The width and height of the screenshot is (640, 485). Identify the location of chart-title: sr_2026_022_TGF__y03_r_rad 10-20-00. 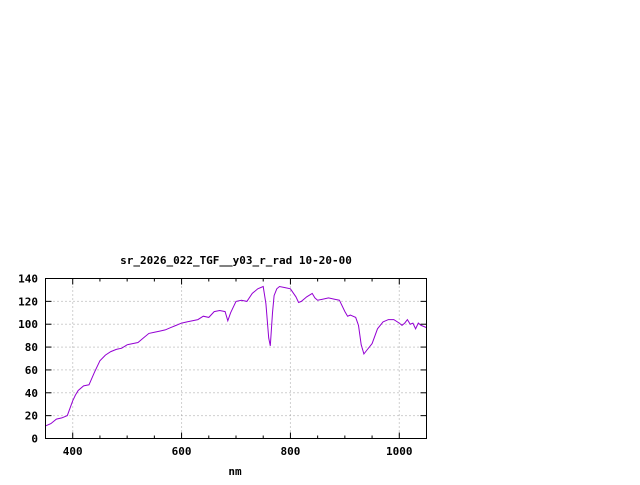
(236, 260).